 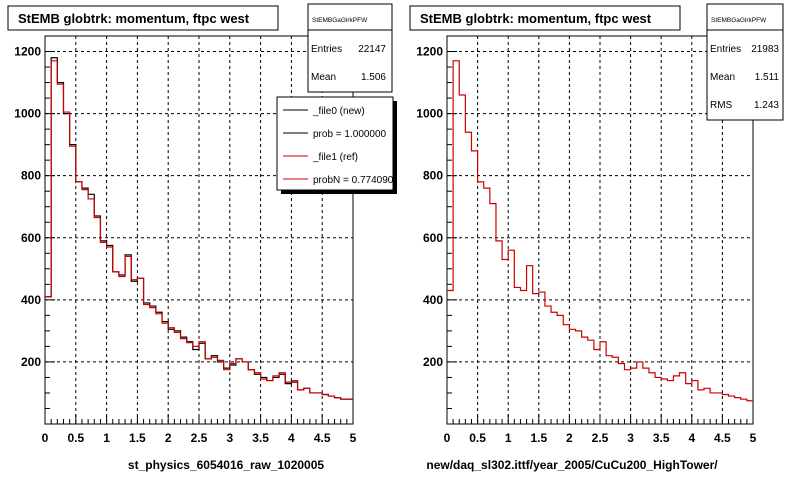 What do you see at coordinates (335, 157) in the screenshot?
I see `legend-label-ref: _file1 (ref)` at bounding box center [335, 157].